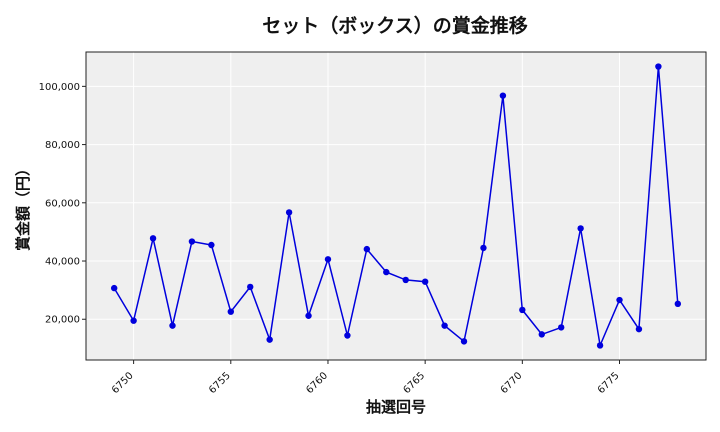 This screenshot has height=432, width=720. I want to click on x-tick-label: 6765, so click(414, 383).